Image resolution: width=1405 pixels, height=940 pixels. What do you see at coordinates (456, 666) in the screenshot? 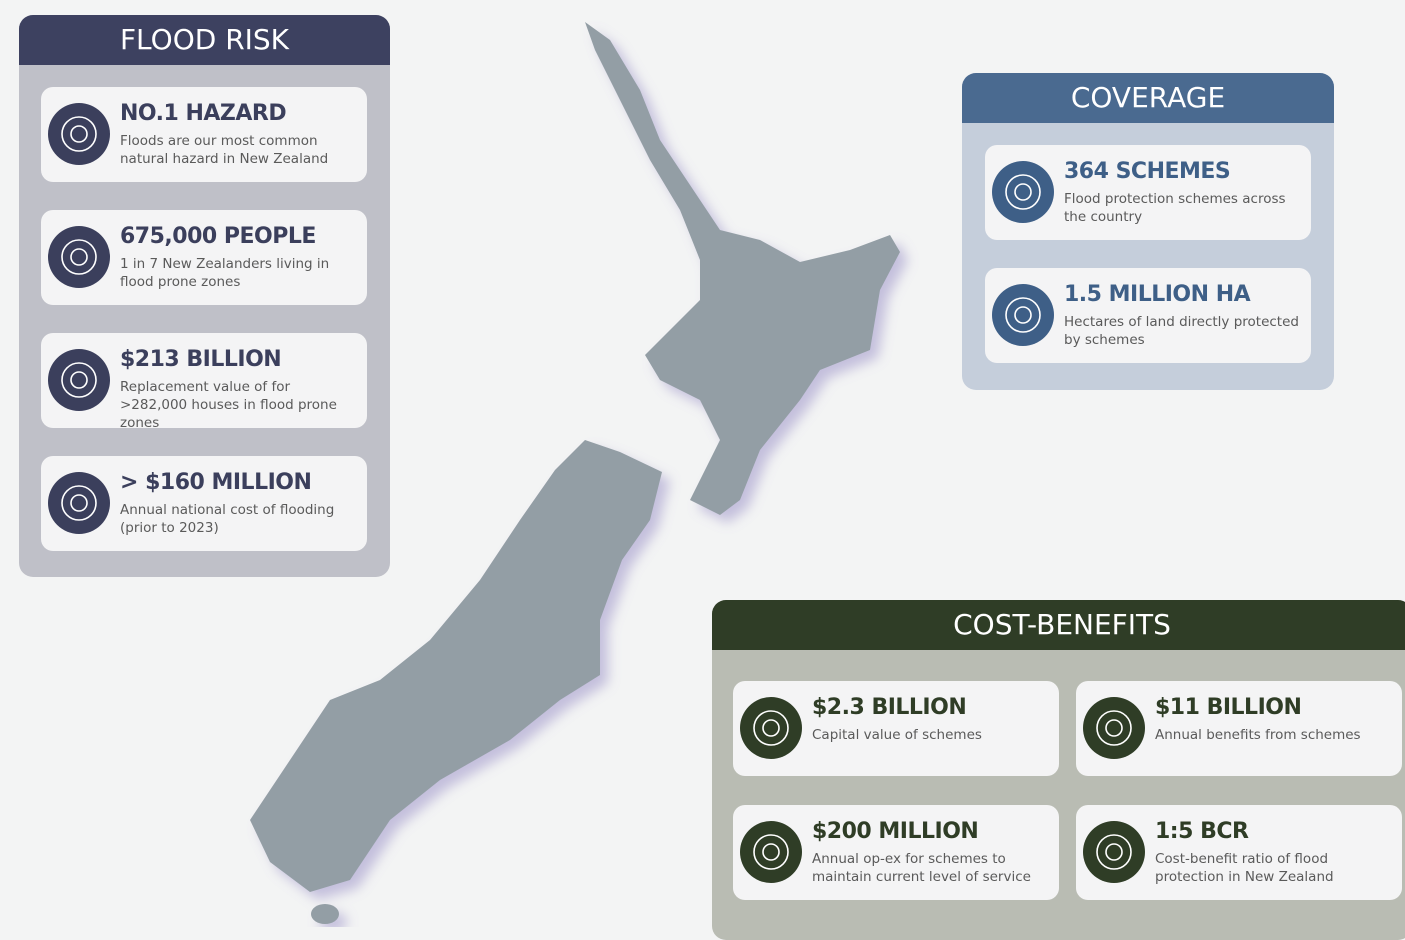
I see `south-island` at bounding box center [456, 666].